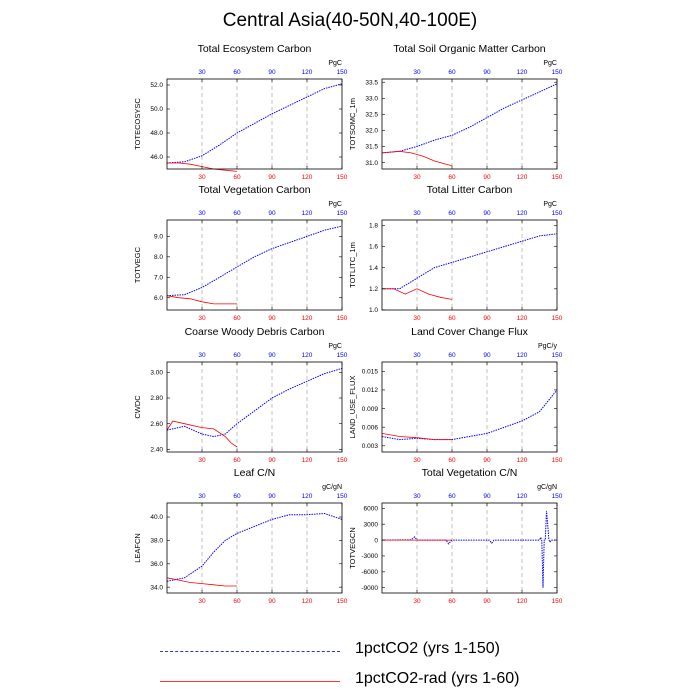 The image size is (700, 700). Describe the element at coordinates (352, 124) in the screenshot. I see `y-axis-label: TOTSOMC_1m` at that location.